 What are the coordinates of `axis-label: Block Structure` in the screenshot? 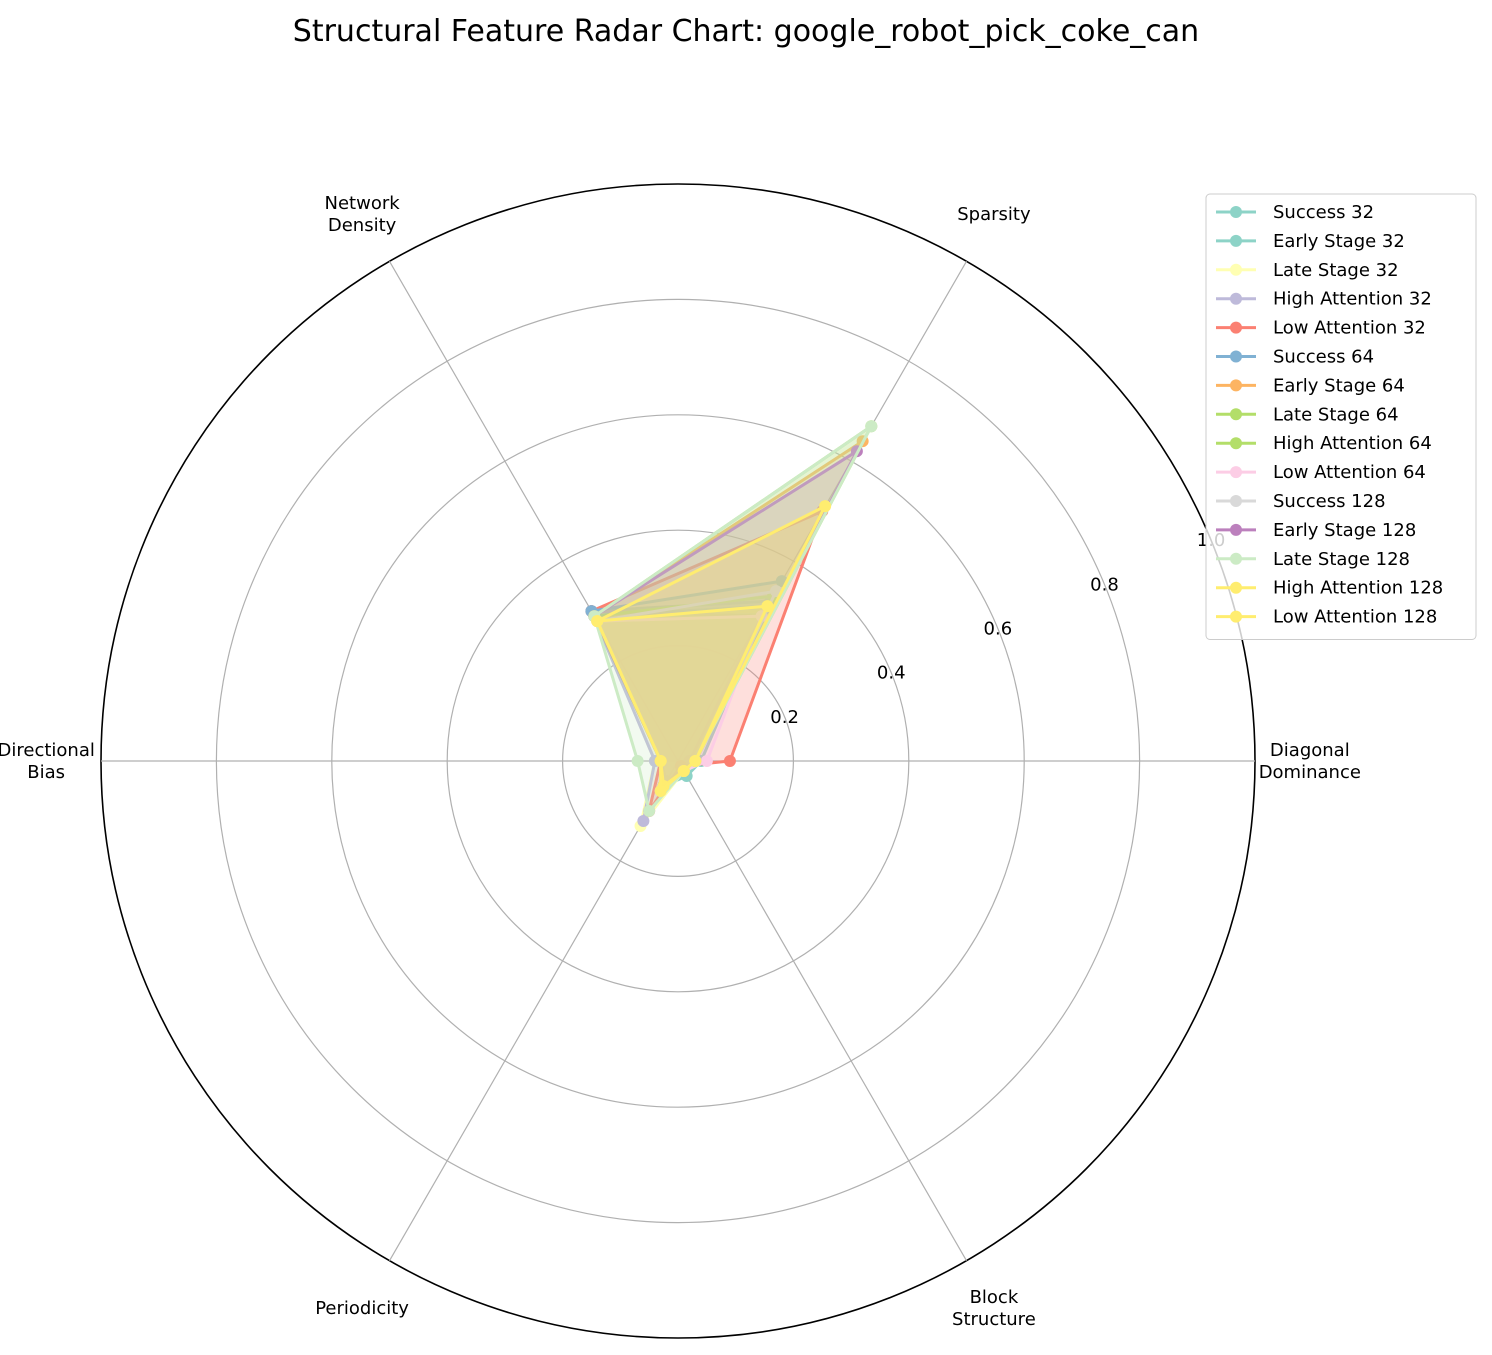 It's located at (994, 1308).